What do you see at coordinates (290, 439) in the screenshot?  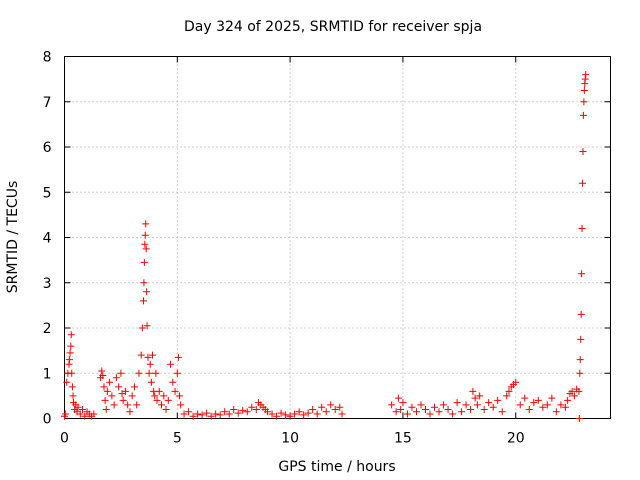 I see `x-tick-label: 10` at bounding box center [290, 439].